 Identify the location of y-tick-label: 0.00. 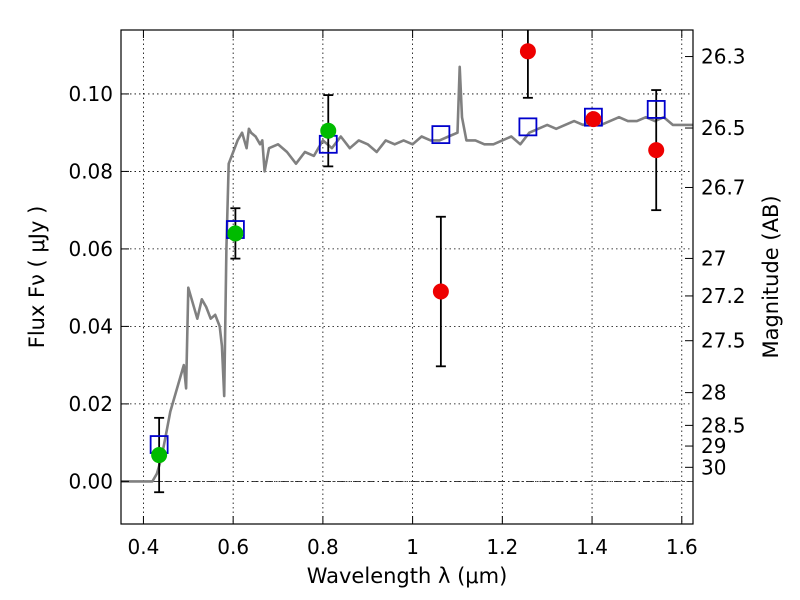
(90, 481).